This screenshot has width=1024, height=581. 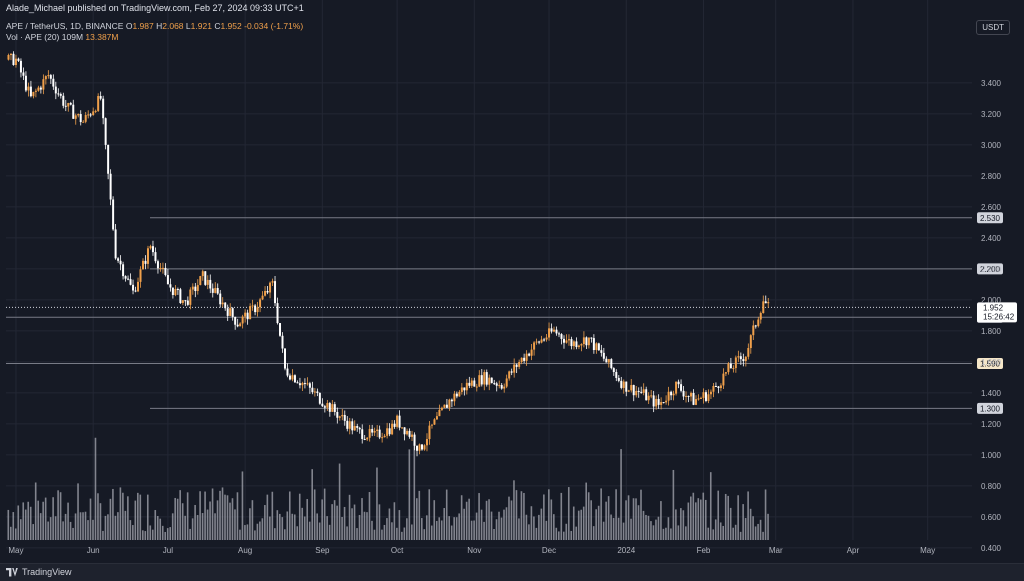 I want to click on high-label: H, so click(x=159, y=26).